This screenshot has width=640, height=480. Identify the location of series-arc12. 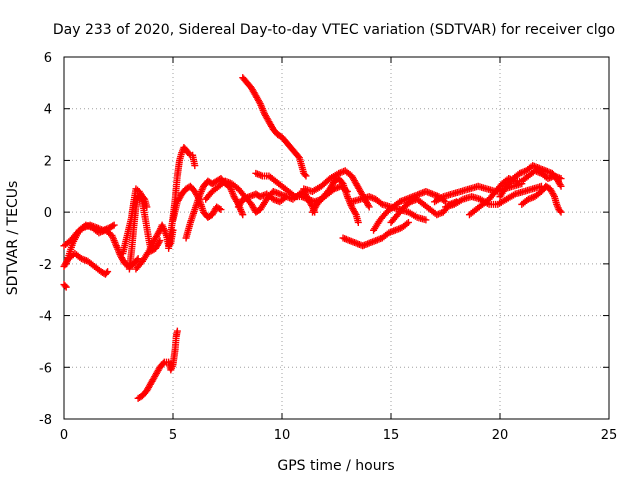
(246, 196).